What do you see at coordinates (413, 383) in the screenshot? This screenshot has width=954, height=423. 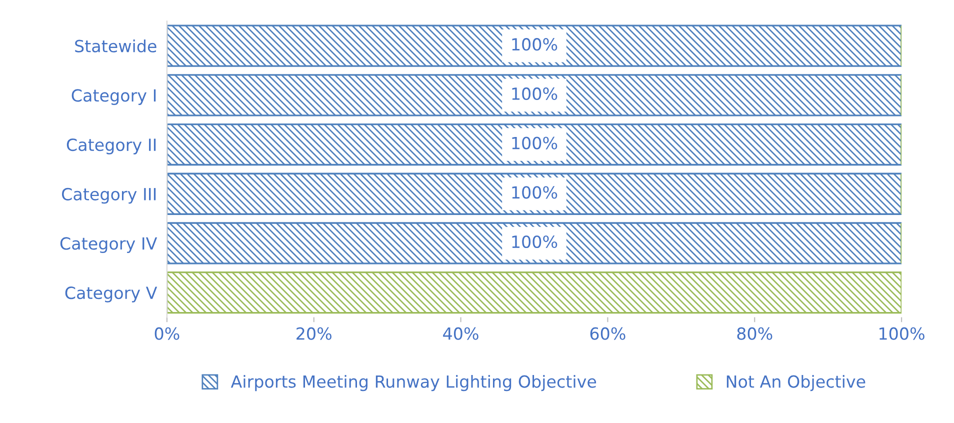 I see `legend-label: Airports Meeting Runway Lighting Objective` at bounding box center [413, 383].